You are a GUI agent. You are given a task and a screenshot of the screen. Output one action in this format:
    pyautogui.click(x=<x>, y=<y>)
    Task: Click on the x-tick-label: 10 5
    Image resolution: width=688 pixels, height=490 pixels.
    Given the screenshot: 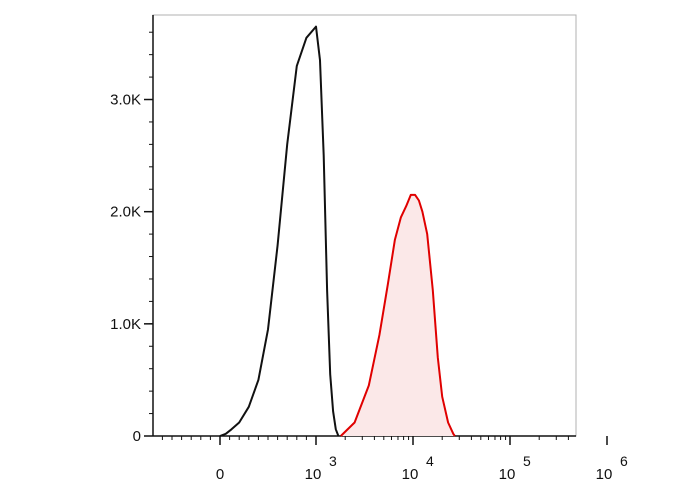 What is the action you would take?
    pyautogui.click(x=515, y=468)
    